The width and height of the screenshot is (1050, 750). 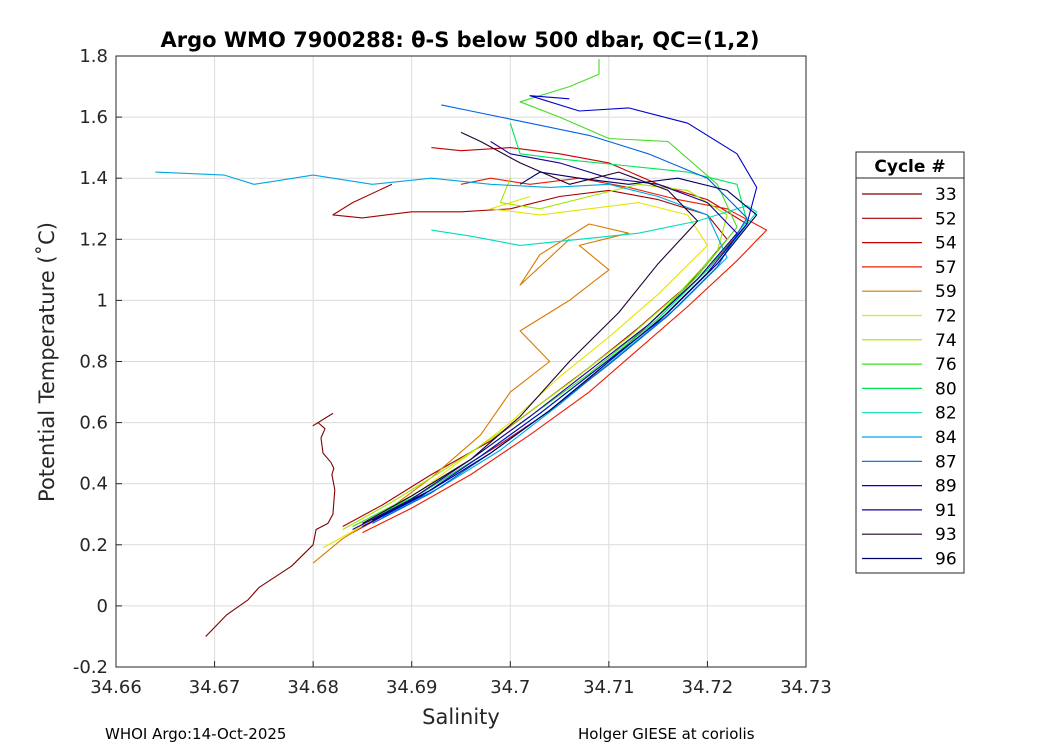 I want to click on legend-label-89: 89, so click(x=946, y=487).